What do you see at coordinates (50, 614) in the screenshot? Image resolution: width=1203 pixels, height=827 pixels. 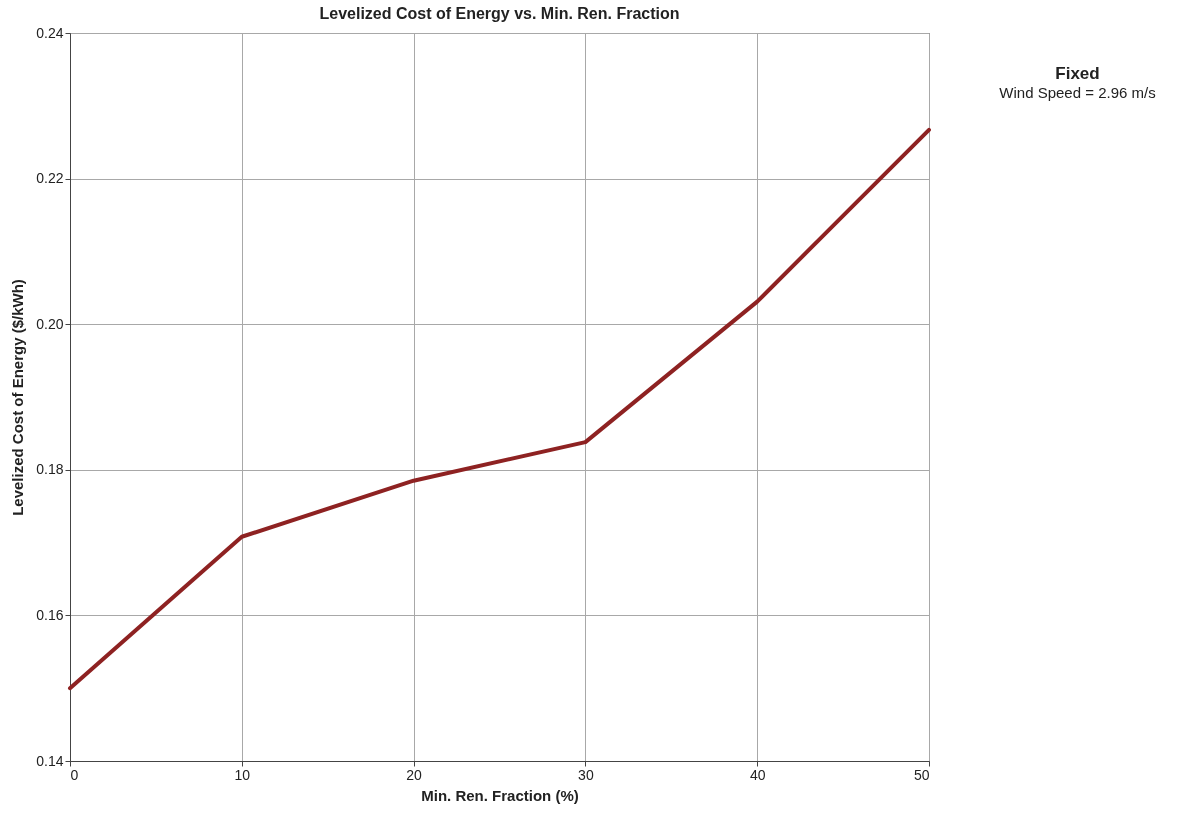 I see `y-tick-label: 0.16` at bounding box center [50, 614].